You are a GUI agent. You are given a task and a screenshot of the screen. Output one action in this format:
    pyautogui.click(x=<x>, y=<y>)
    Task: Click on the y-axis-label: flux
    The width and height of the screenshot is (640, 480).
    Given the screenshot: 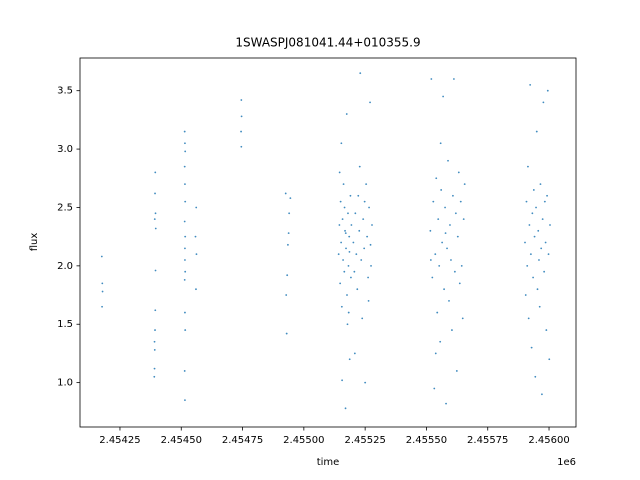 What is the action you would take?
    pyautogui.click(x=34, y=242)
    